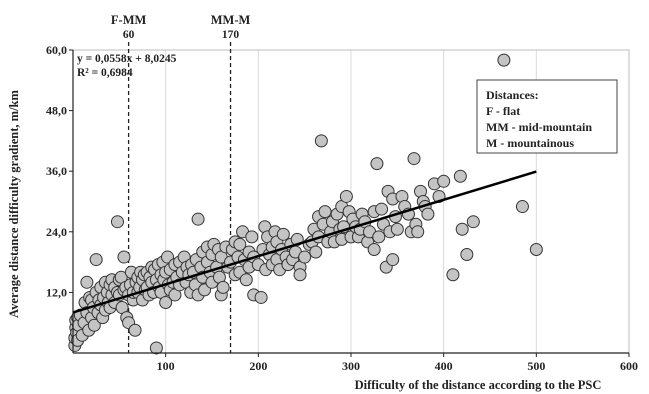  Describe the element at coordinates (512, 95) in the screenshot. I see `legend-title: Distances:` at that location.